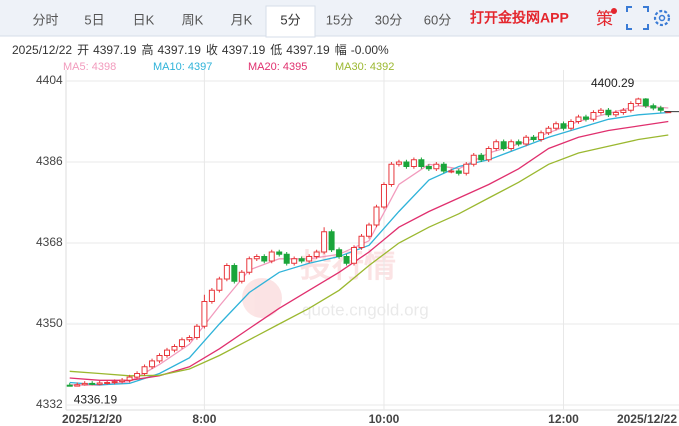 This screenshot has height=426, width=679. Describe the element at coordinates (388, 19) in the screenshot. I see `tab: 30分` at that location.